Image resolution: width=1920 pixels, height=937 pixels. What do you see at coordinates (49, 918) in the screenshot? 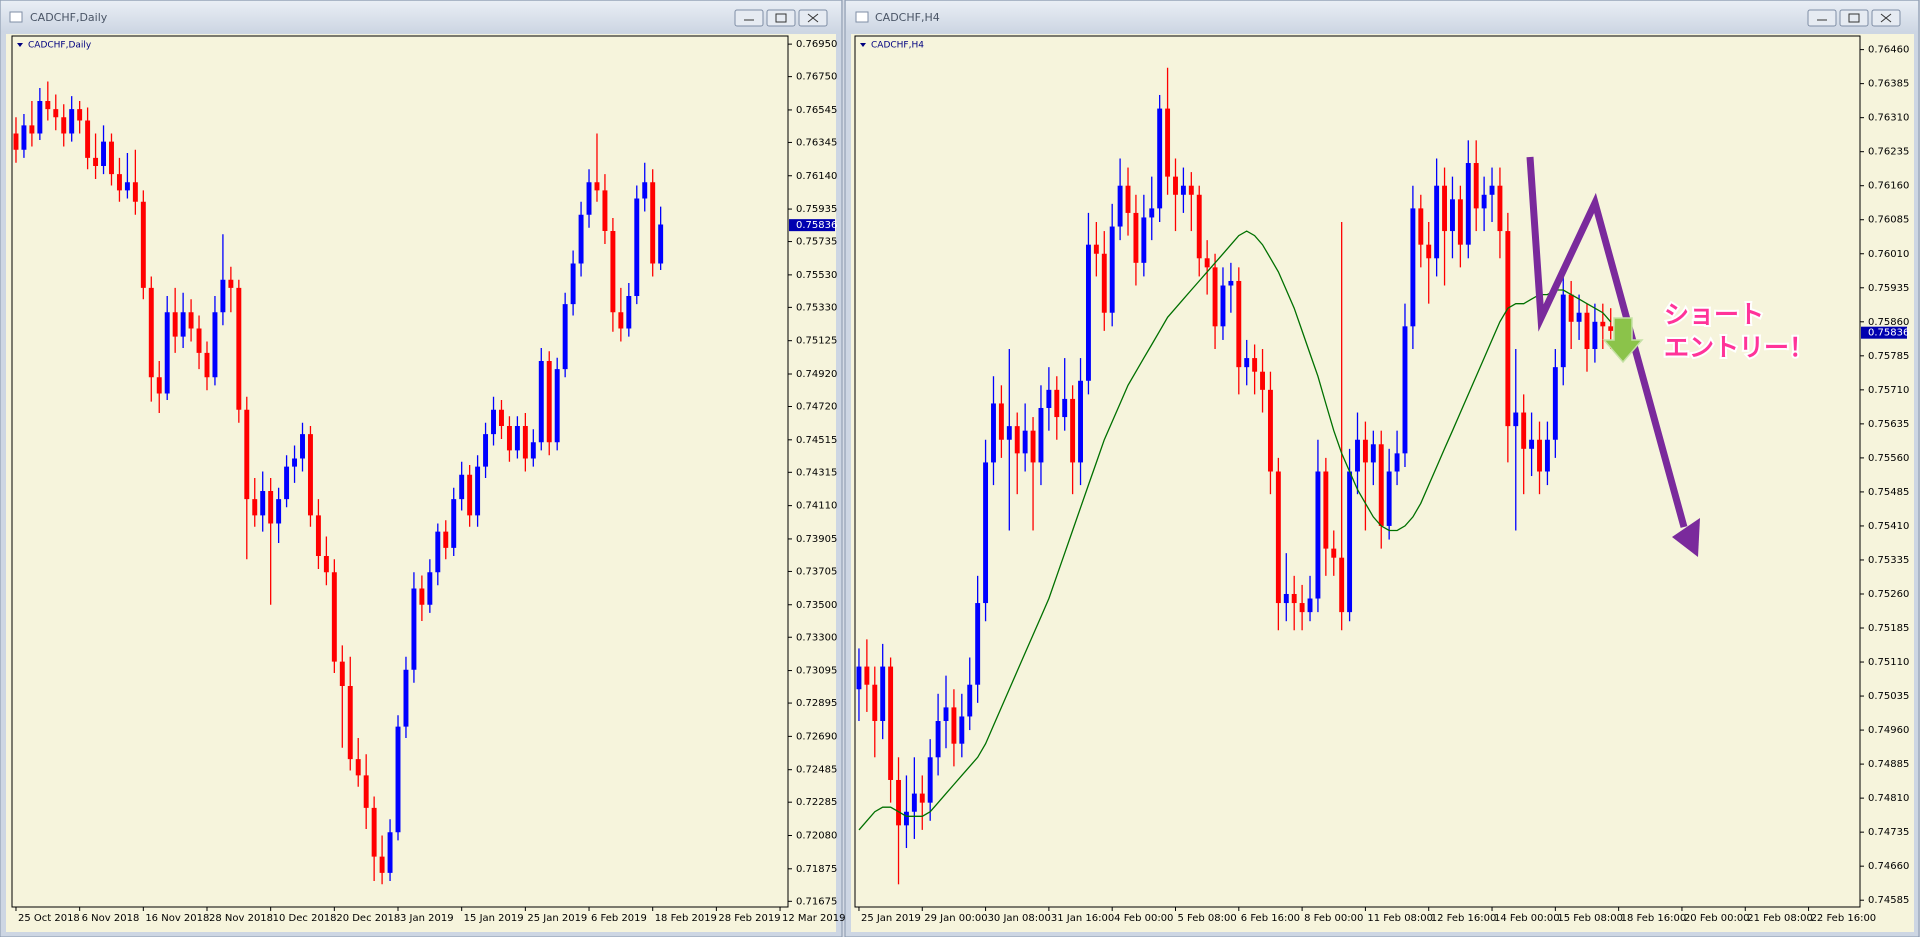
I see `x-tick-label: 25 Oct 2018` at bounding box center [49, 918].